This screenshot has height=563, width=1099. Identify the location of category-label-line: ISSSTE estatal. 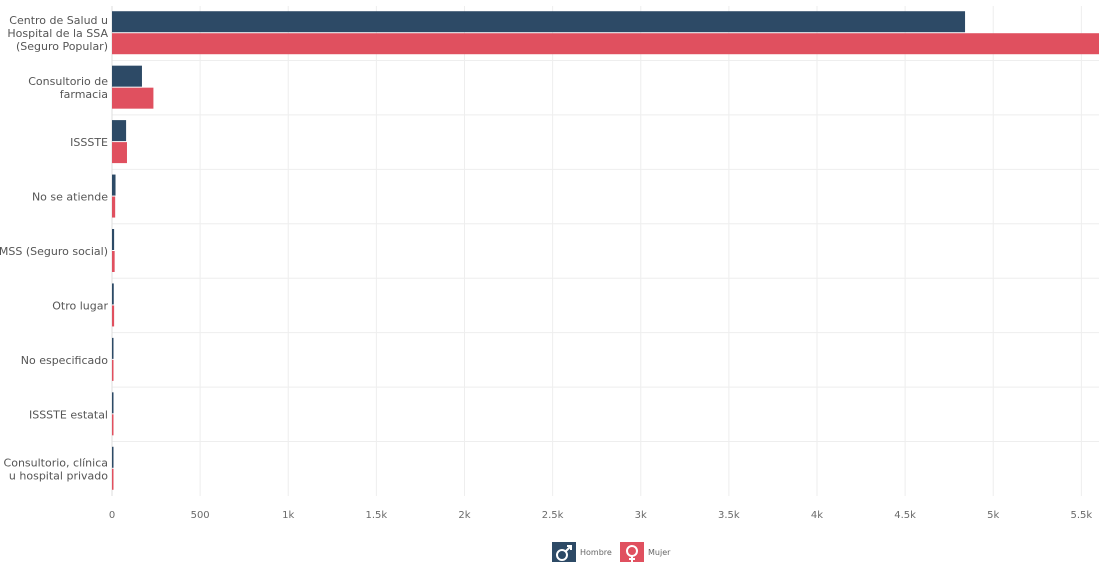
(68, 414).